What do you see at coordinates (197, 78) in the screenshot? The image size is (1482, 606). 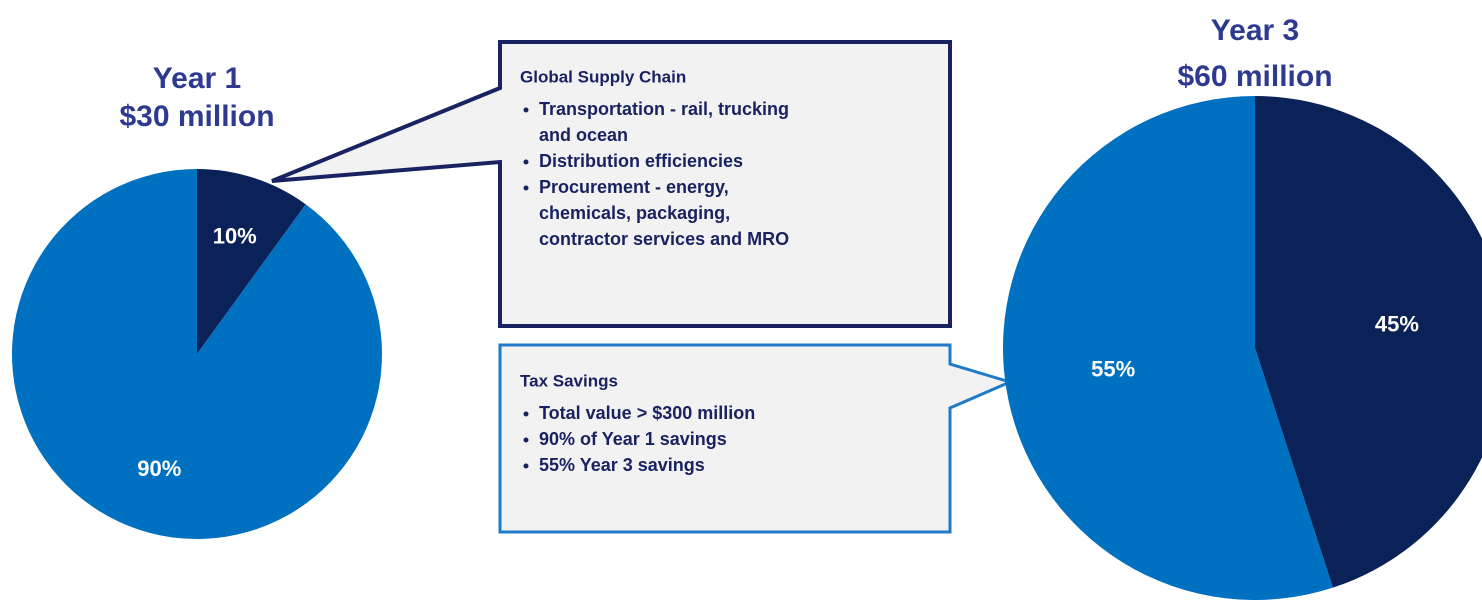 I see `chart-title: Year 1` at bounding box center [197, 78].